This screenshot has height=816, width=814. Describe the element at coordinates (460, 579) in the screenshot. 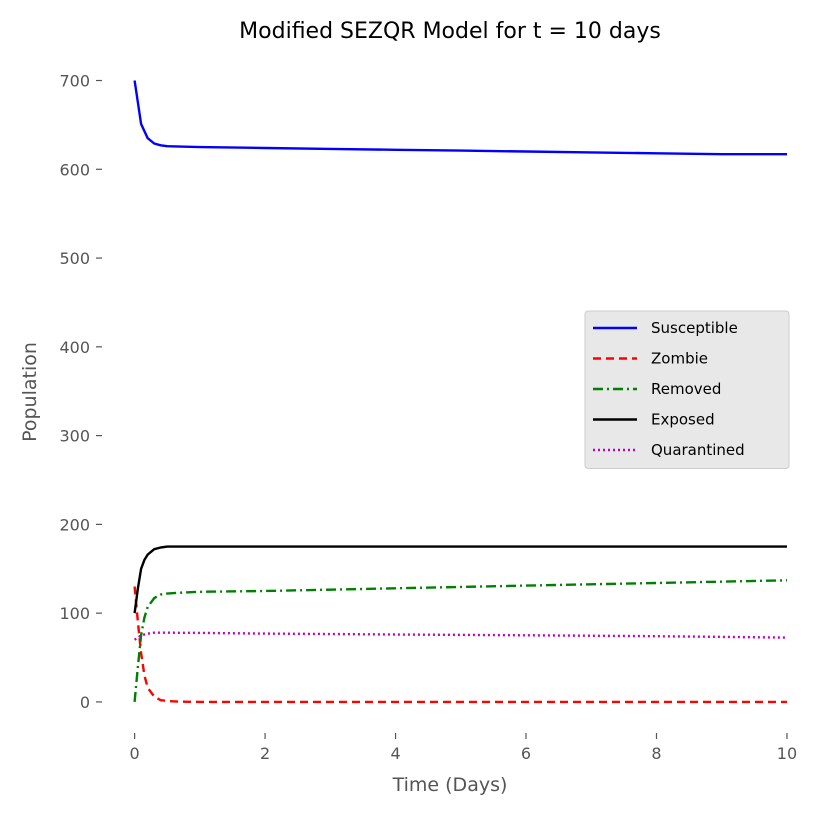

I see `series-line-exposed` at that location.